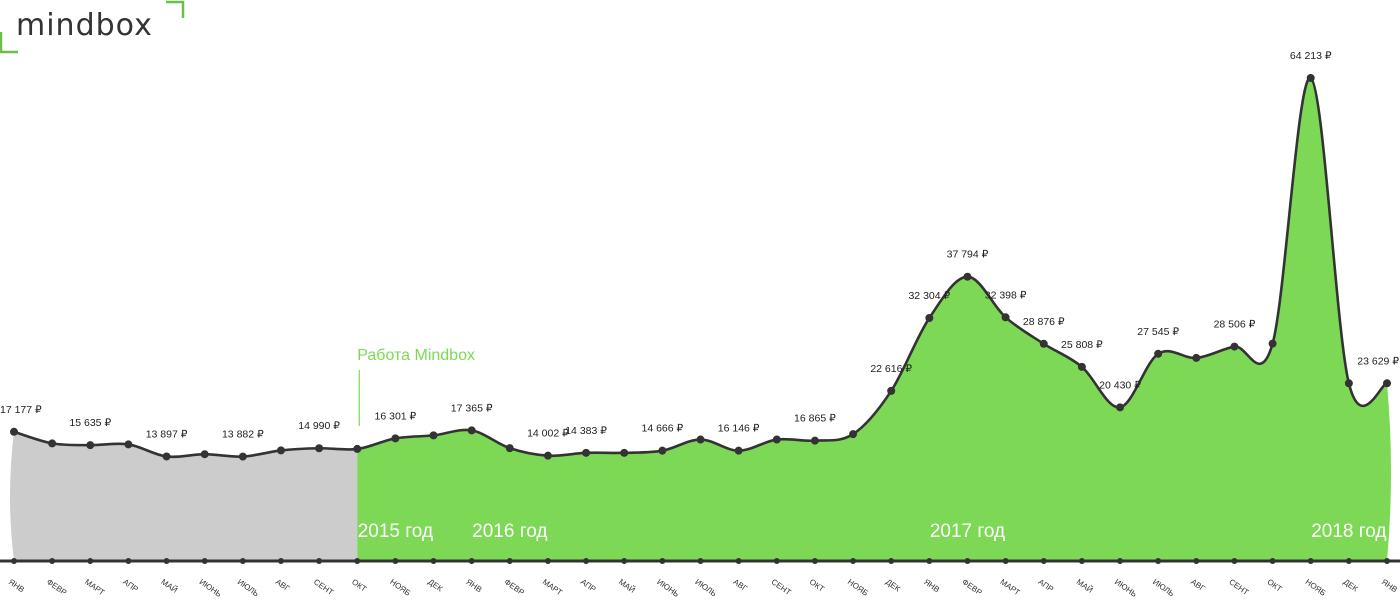 The width and height of the screenshot is (1400, 607). What do you see at coordinates (9, 43) in the screenshot?
I see `logo-bracket-left` at bounding box center [9, 43].